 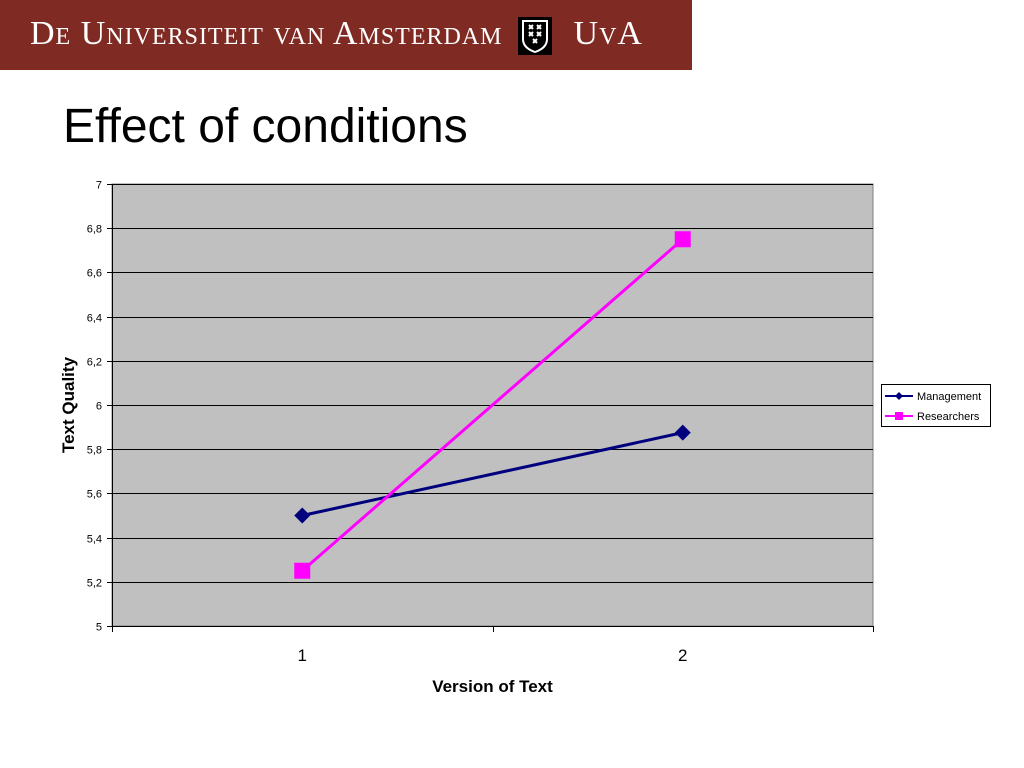 I want to click on x-axis-title: Version of Text, so click(x=492, y=686).